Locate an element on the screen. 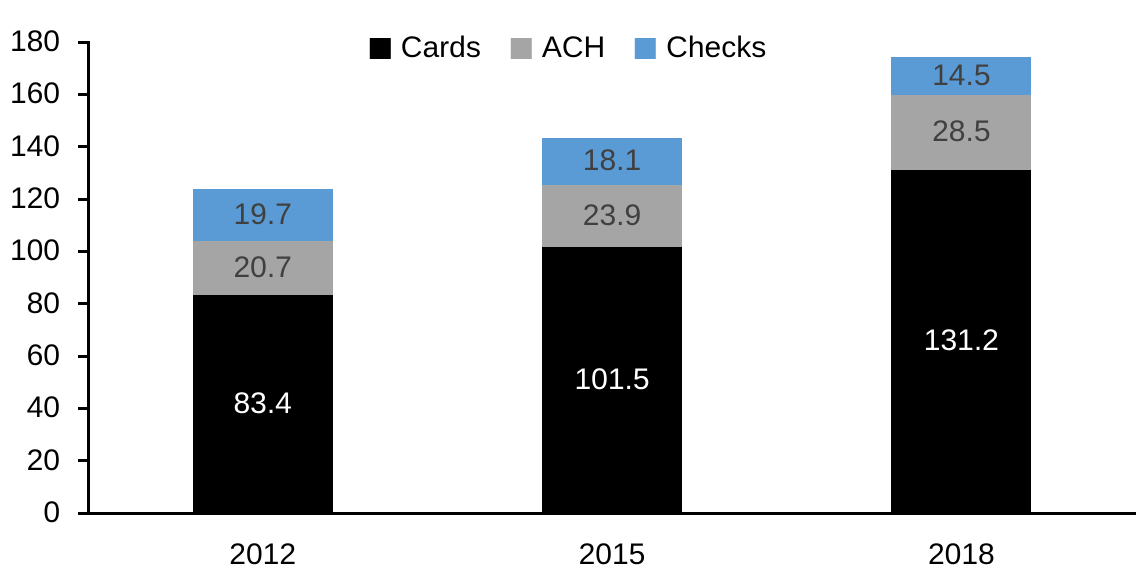  legend-item-label: ACH is located at coordinates (573, 47).